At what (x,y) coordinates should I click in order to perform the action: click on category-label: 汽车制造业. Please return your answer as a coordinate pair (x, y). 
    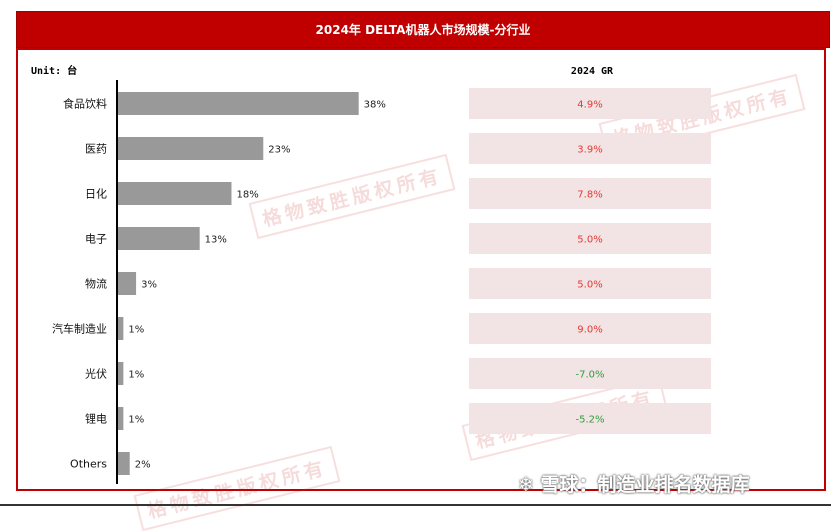
    Looking at the image, I should click on (79, 329).